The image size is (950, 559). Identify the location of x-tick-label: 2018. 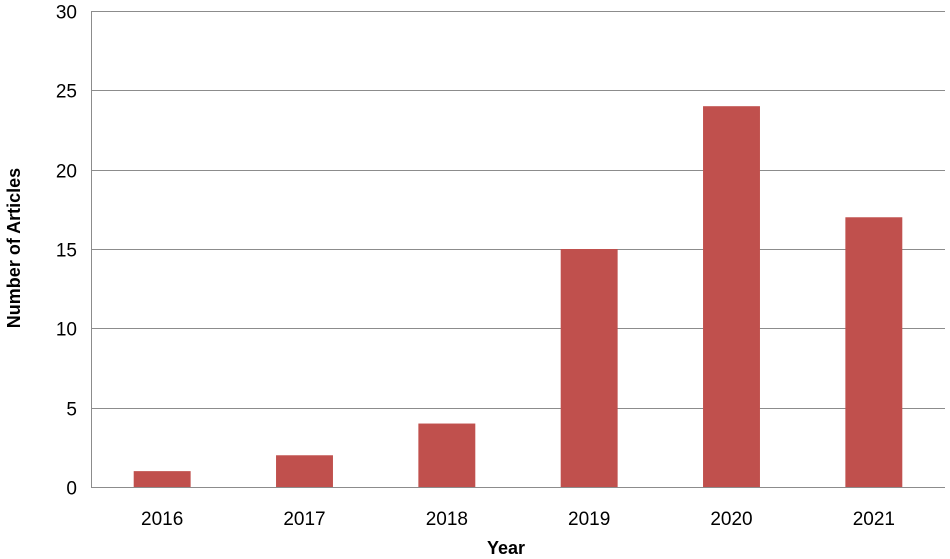
(447, 519).